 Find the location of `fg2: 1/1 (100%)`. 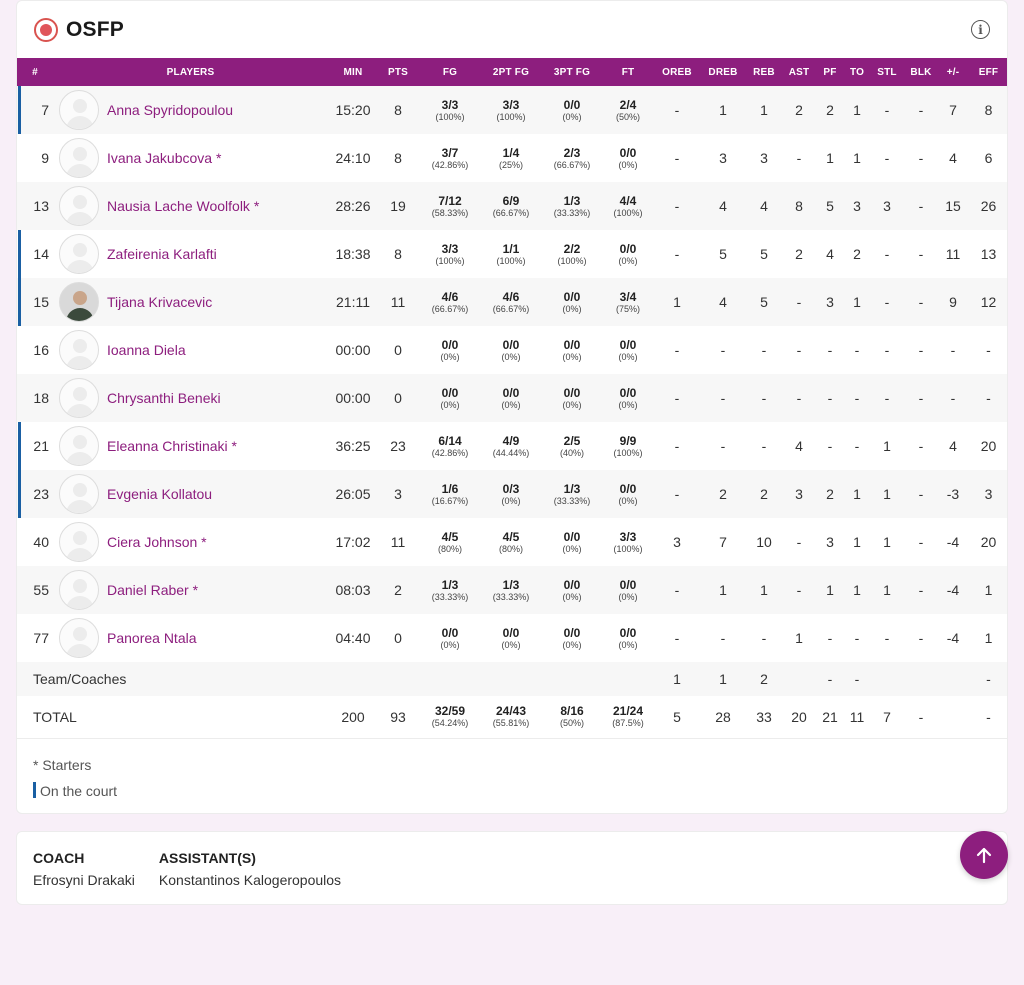

fg2: 1/1 (100%) is located at coordinates (511, 254).